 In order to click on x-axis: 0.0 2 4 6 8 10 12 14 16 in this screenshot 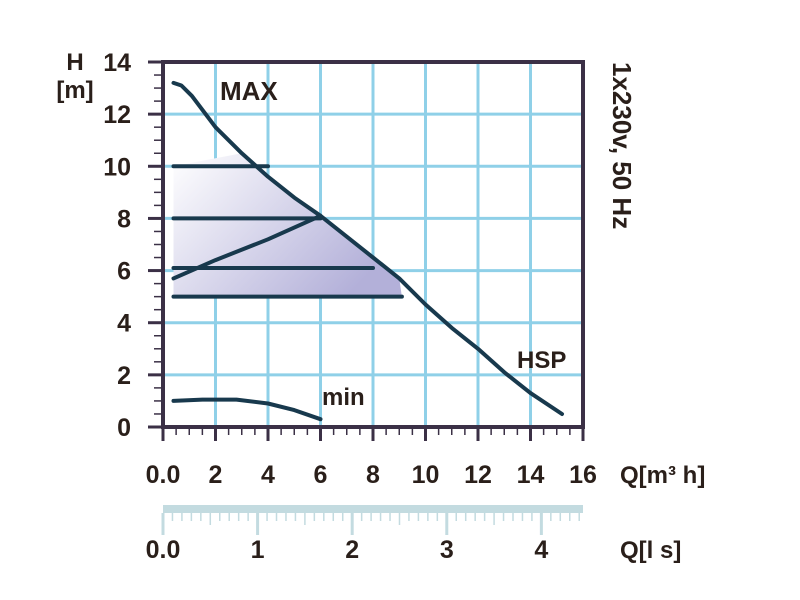, I will do `click(371, 458)`.